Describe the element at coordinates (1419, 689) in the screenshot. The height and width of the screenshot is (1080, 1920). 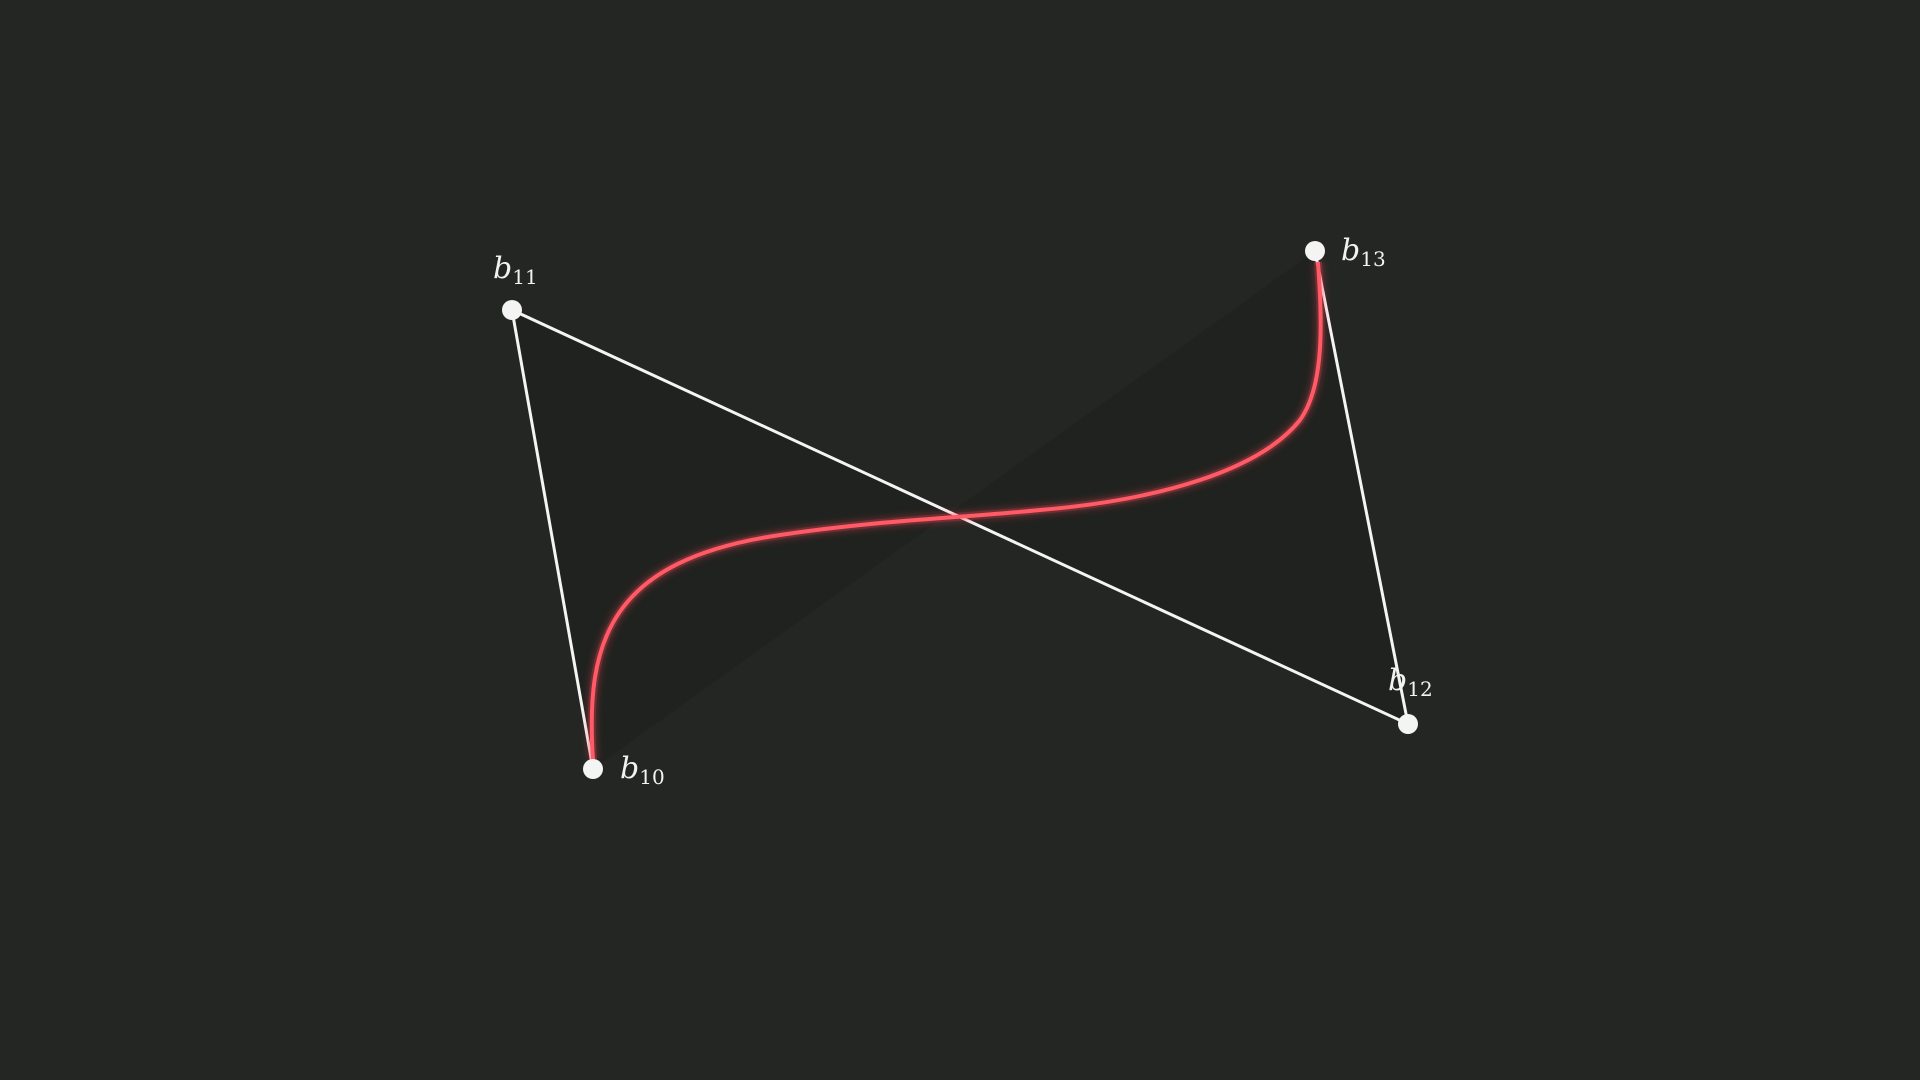
I see `label-b12-sub: 12` at that location.